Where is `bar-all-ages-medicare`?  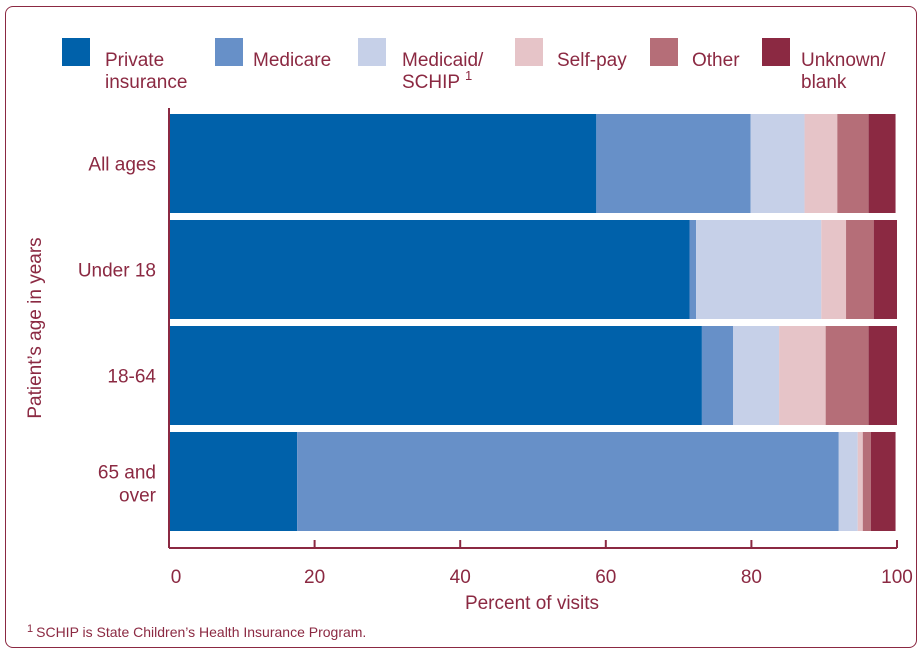
bar-all-ages-medicare is located at coordinates (673, 163).